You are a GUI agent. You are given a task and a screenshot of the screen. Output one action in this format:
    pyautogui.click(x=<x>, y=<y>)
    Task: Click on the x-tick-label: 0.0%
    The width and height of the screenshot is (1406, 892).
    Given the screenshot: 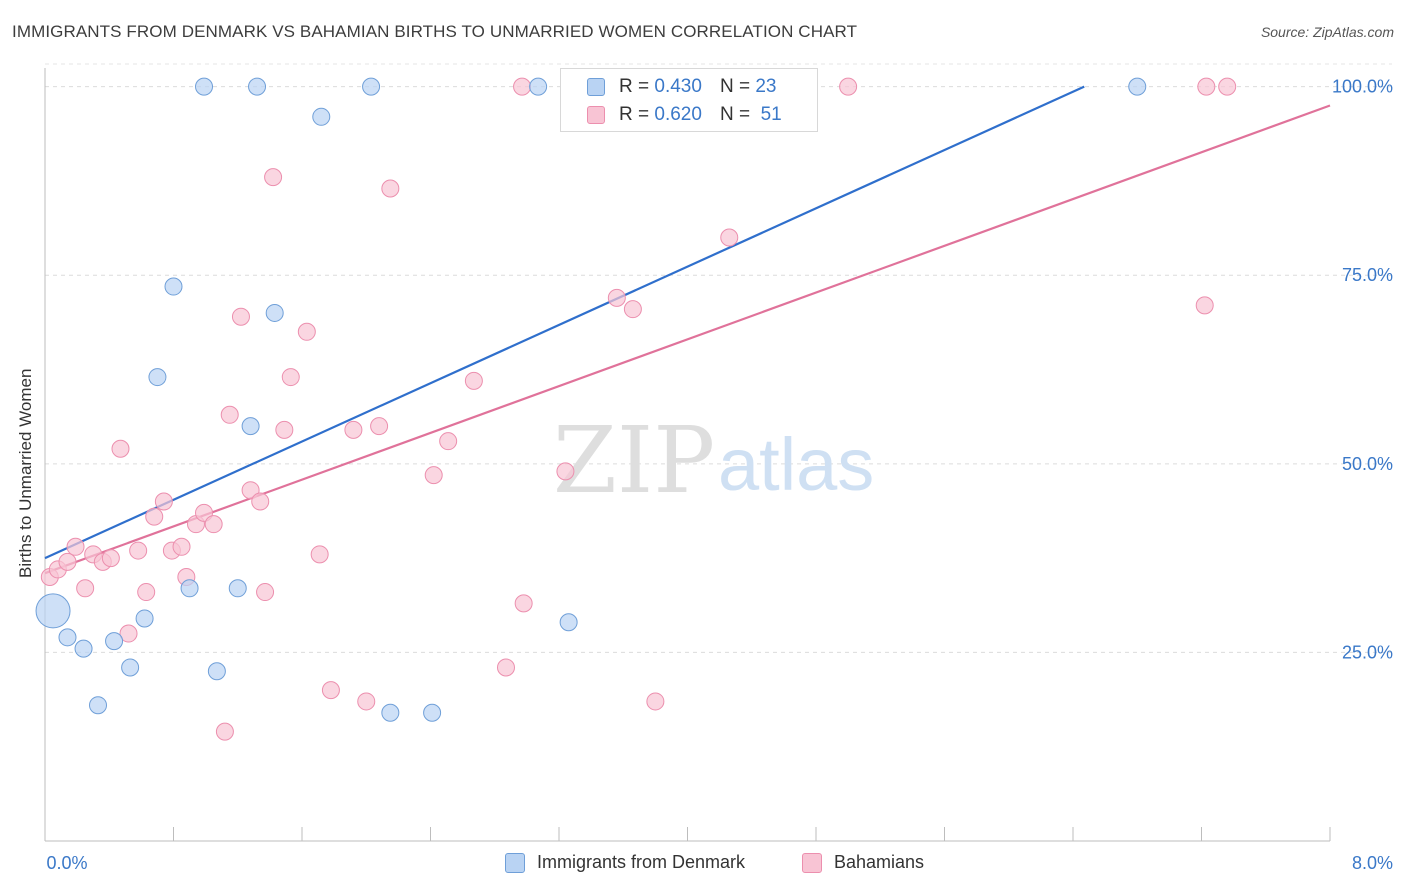 What is the action you would take?
    pyautogui.click(x=66, y=863)
    